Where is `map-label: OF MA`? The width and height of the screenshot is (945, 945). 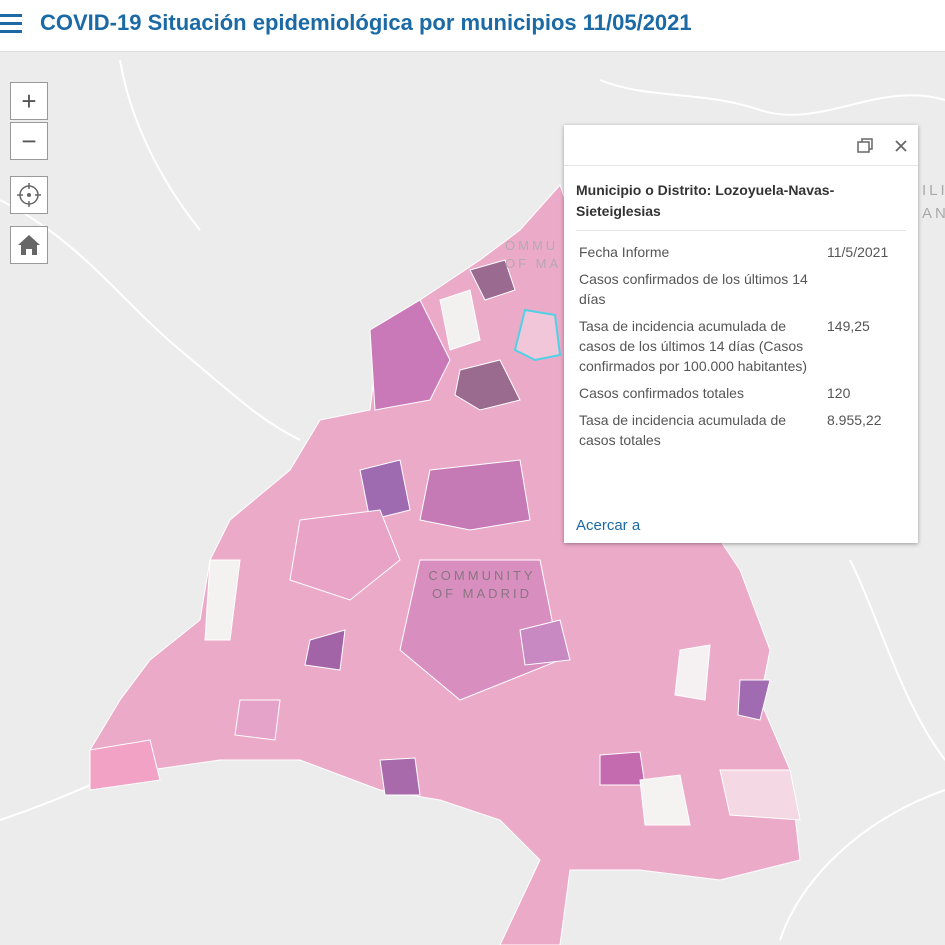
map-label: OF MA is located at coordinates (533, 263).